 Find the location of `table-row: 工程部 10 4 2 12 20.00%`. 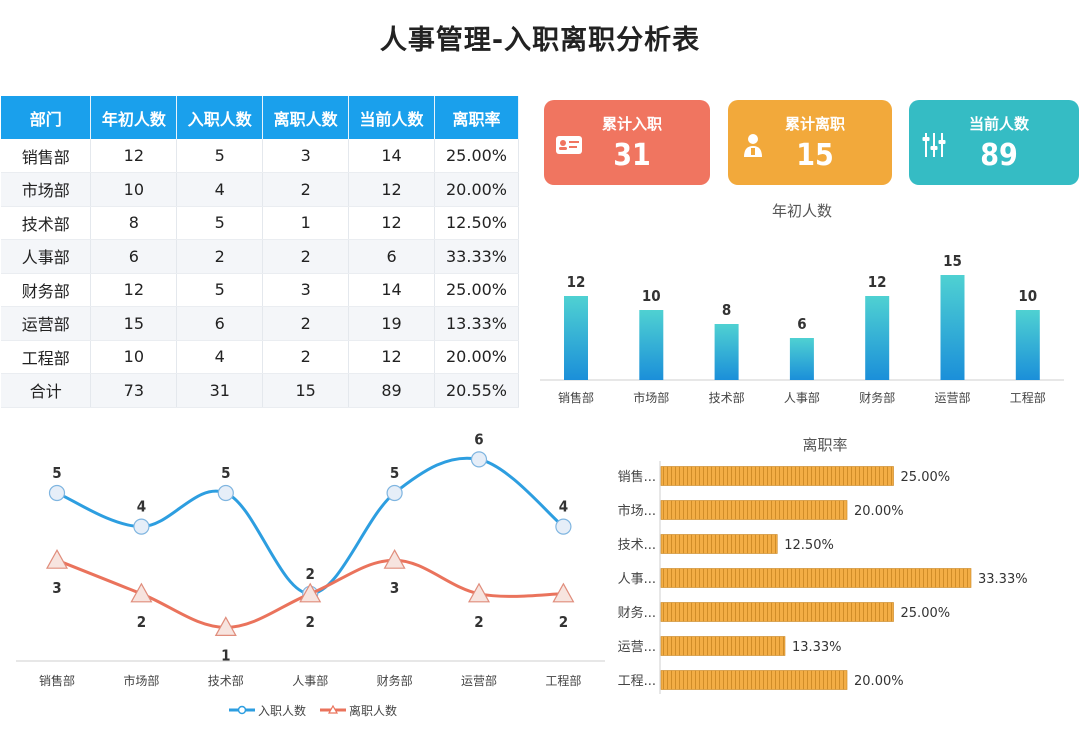

table-row: 工程部 10 4 2 12 20.00% is located at coordinates (260, 357).